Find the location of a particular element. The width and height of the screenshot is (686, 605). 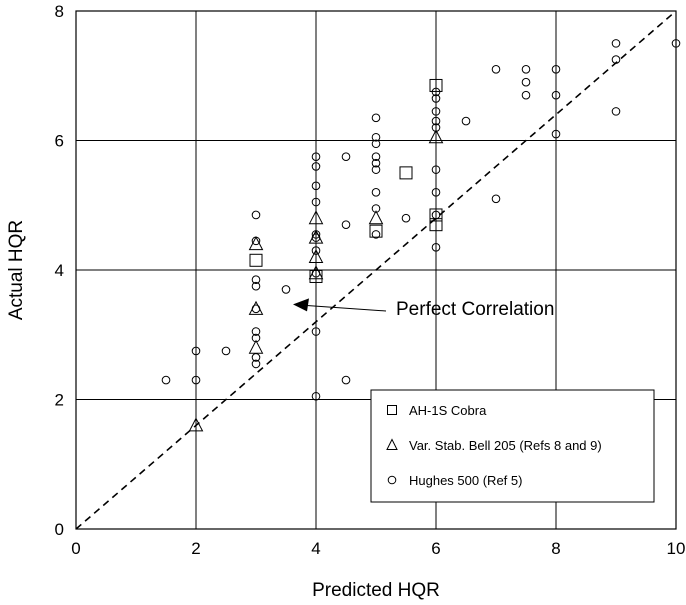

x-tick-label: 2 is located at coordinates (195, 548).